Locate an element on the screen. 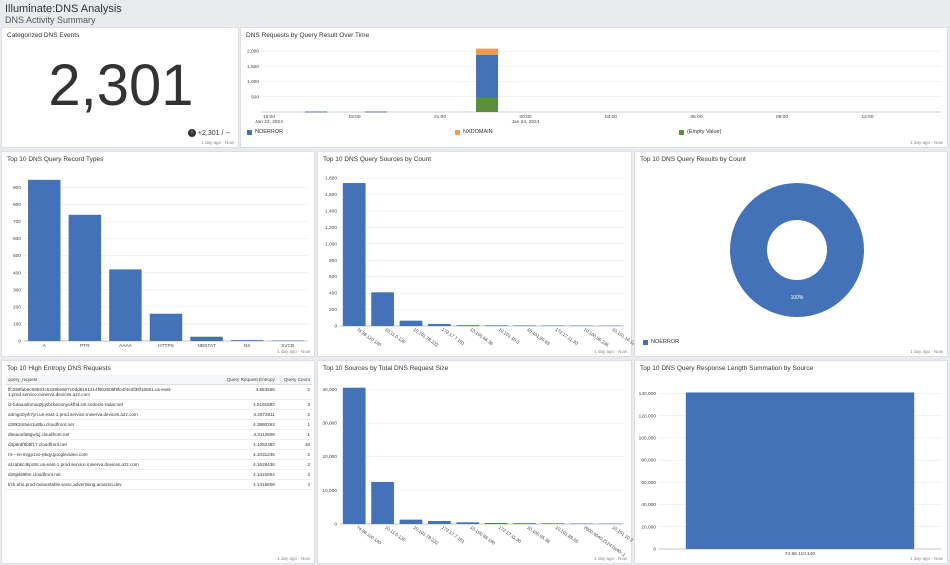  cell-entropy: 4.4072811 is located at coordinates (246, 414).